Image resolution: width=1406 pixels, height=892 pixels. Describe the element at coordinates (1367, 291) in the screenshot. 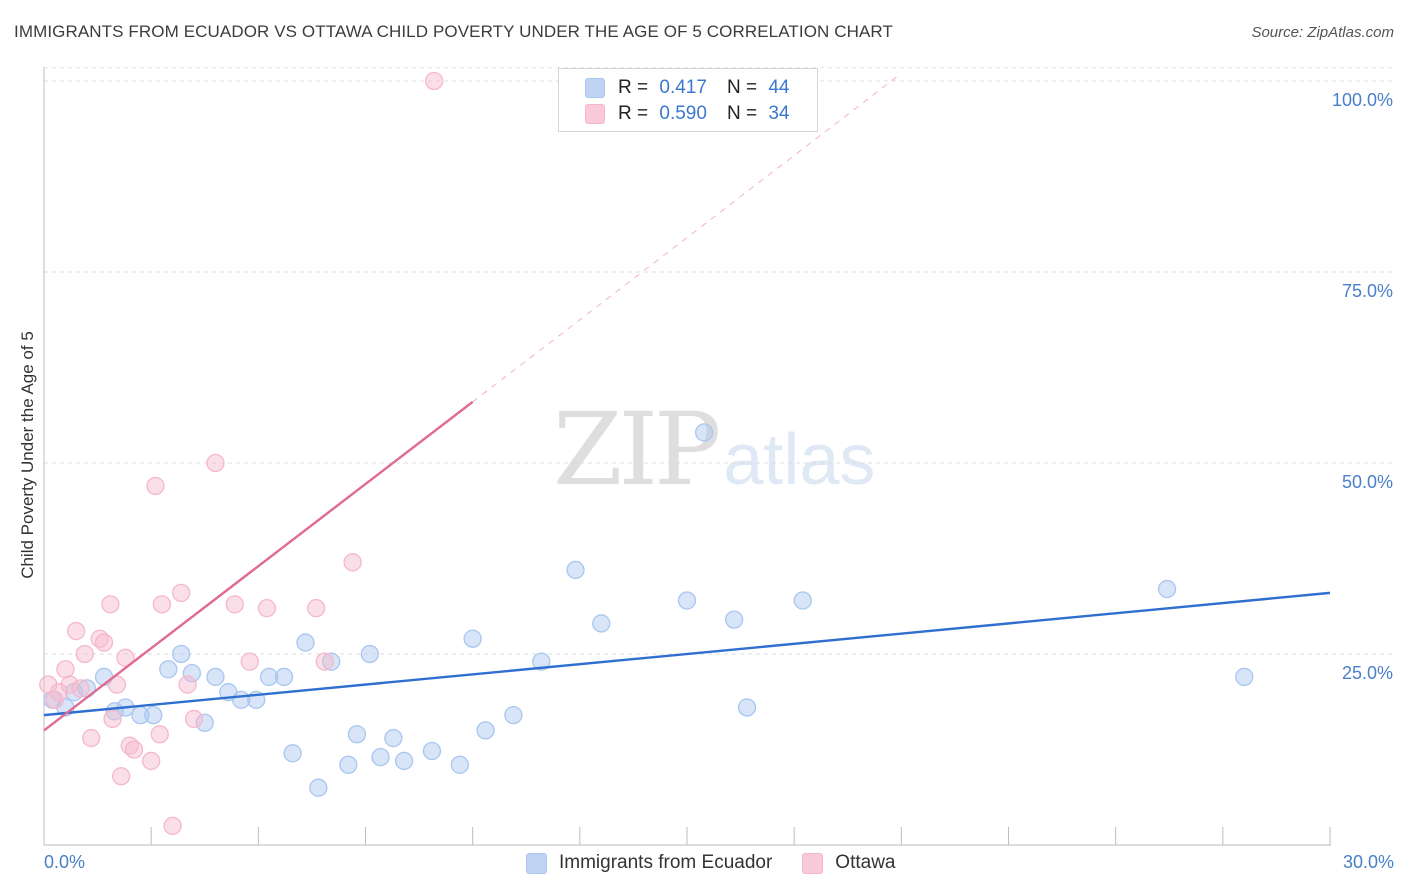

I see `y-tick-label: 75.0%` at that location.